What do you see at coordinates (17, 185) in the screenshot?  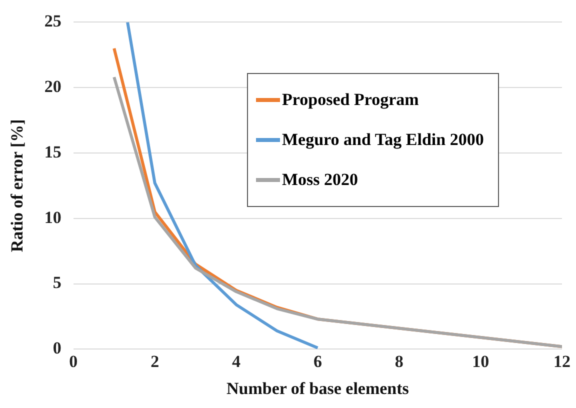 I see `y-axis-title: Ratio of error [%]` at bounding box center [17, 185].